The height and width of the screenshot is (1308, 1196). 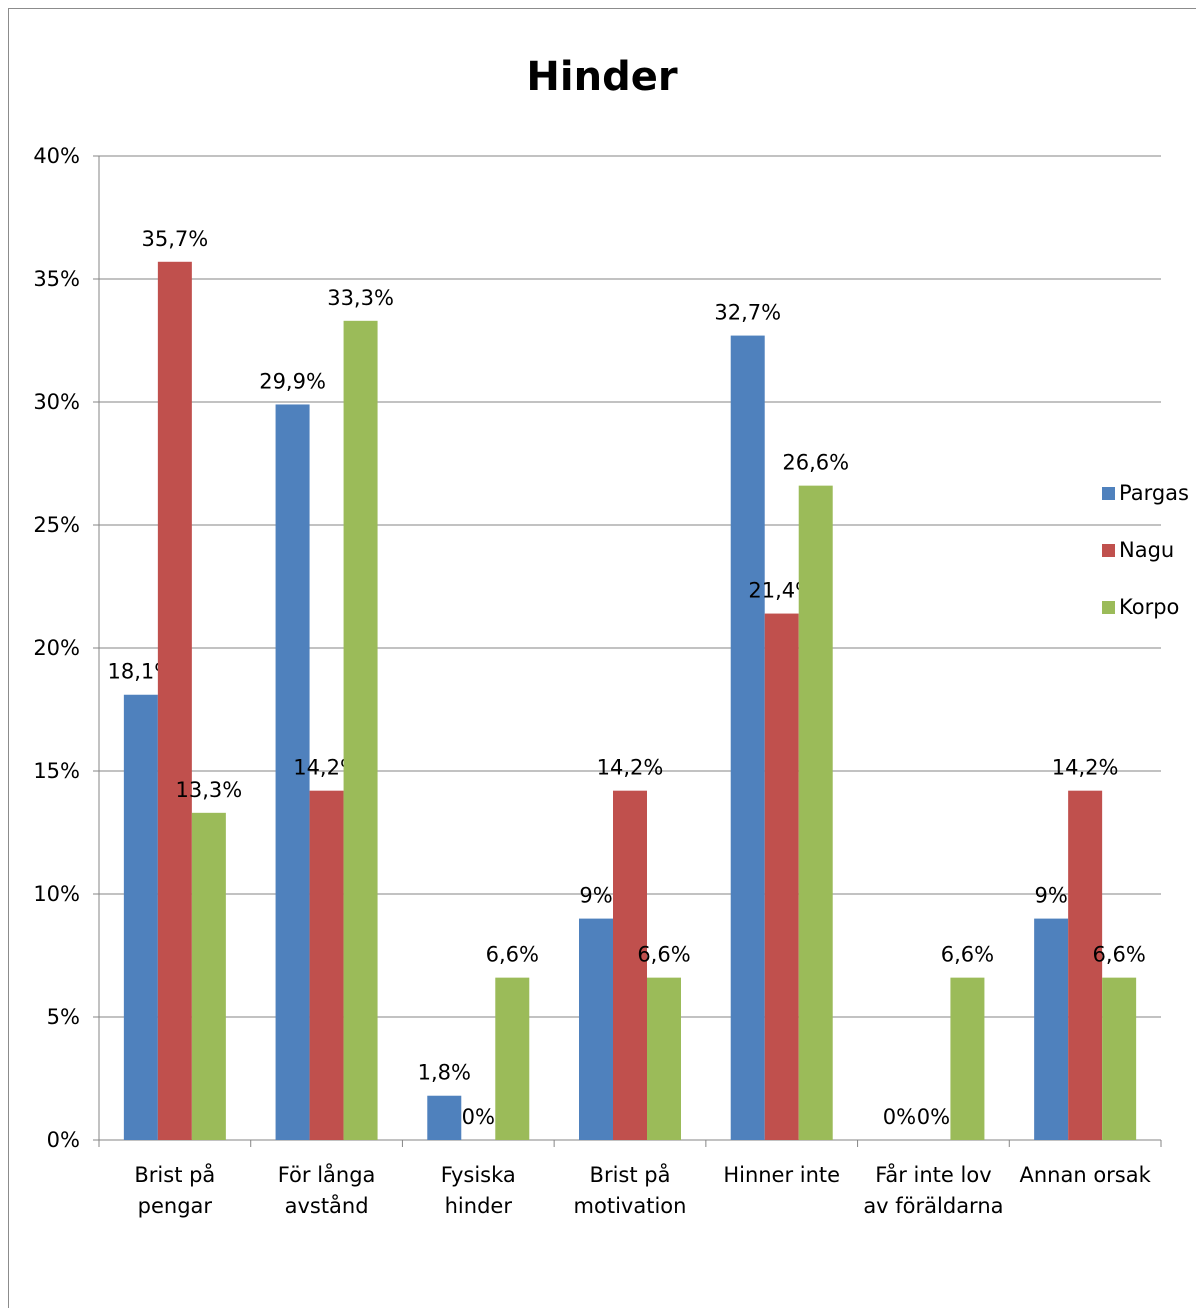 I want to click on y-tick-label: 25%, so click(x=56, y=525).